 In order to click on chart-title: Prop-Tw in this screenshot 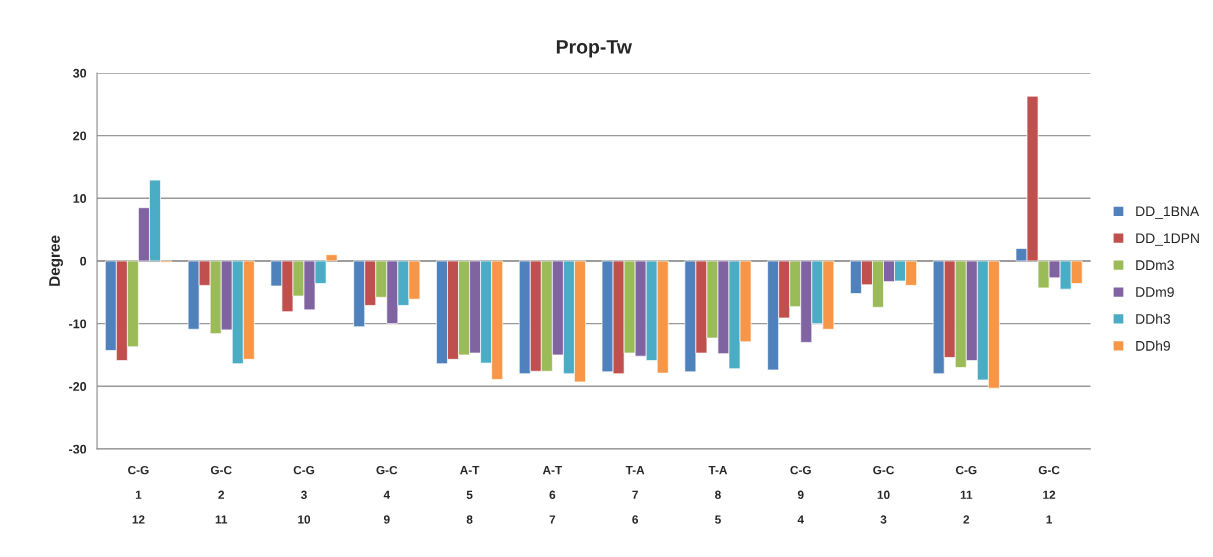, I will do `click(594, 49)`.